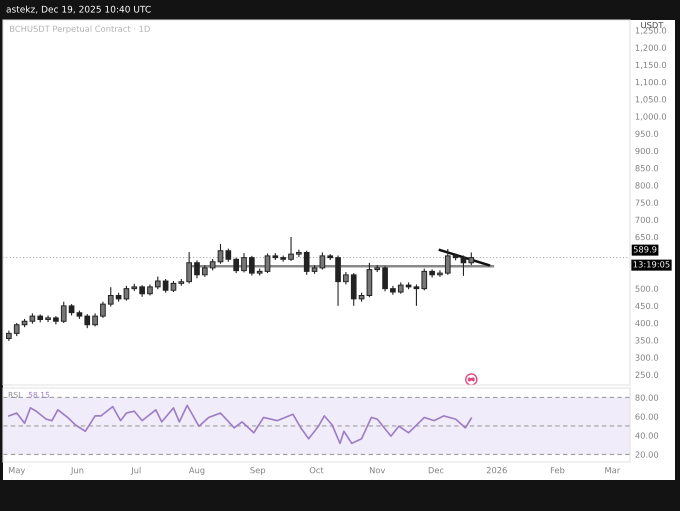 The width and height of the screenshot is (680, 511). Describe the element at coordinates (557, 470) in the screenshot. I see `x-tick-label: Feb` at that location.